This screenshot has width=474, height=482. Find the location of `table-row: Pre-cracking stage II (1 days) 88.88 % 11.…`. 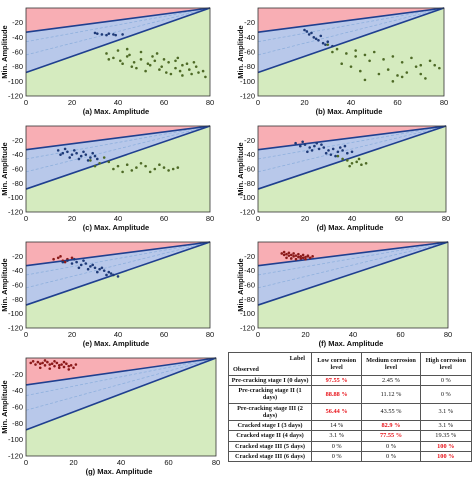

table-row: Pre-cracking stage II (1 days) 88.88 % 11.… is located at coordinates (350, 394).